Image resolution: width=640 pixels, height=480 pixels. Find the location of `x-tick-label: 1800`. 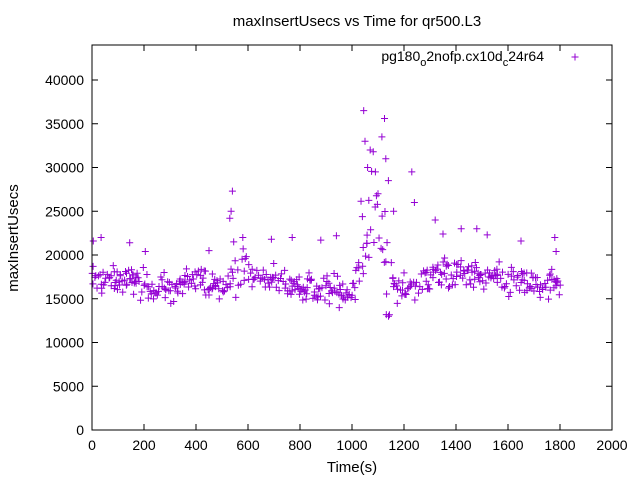

x-tick-label: 1800 is located at coordinates (559, 445).